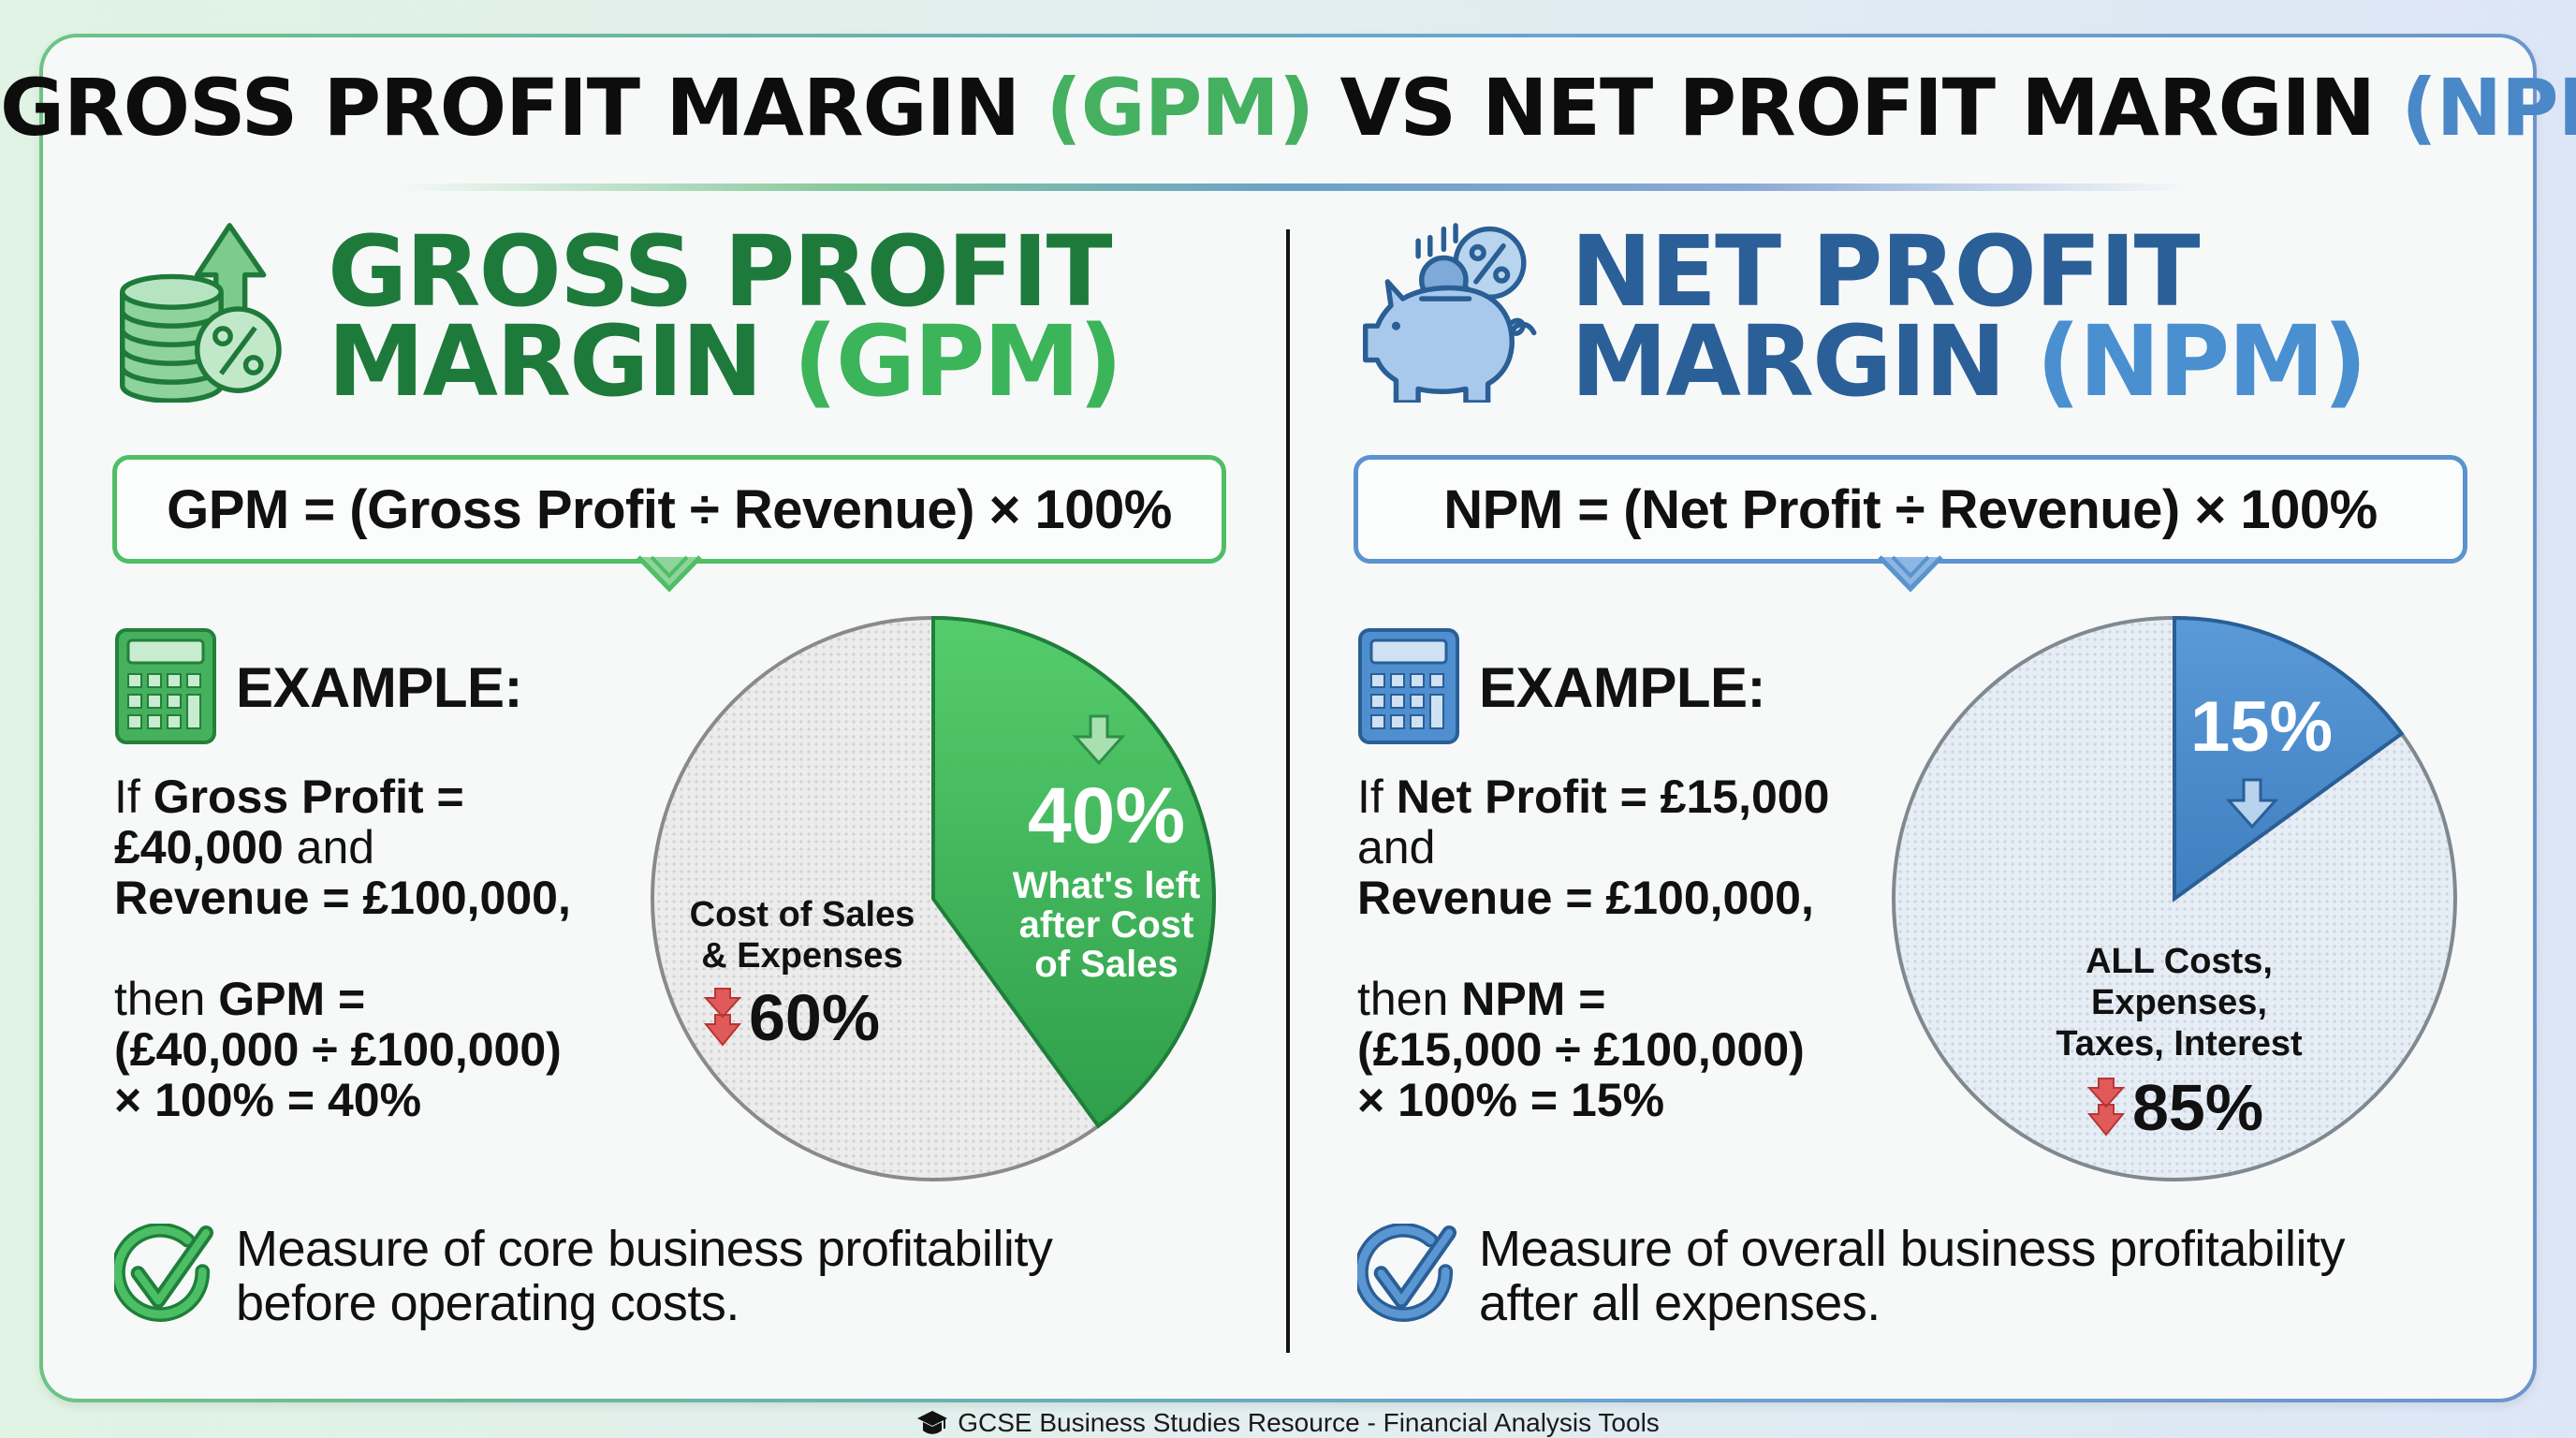 This screenshot has width=2576, height=1438. I want to click on heading-line: NET PROFIT, so click(1886, 271).